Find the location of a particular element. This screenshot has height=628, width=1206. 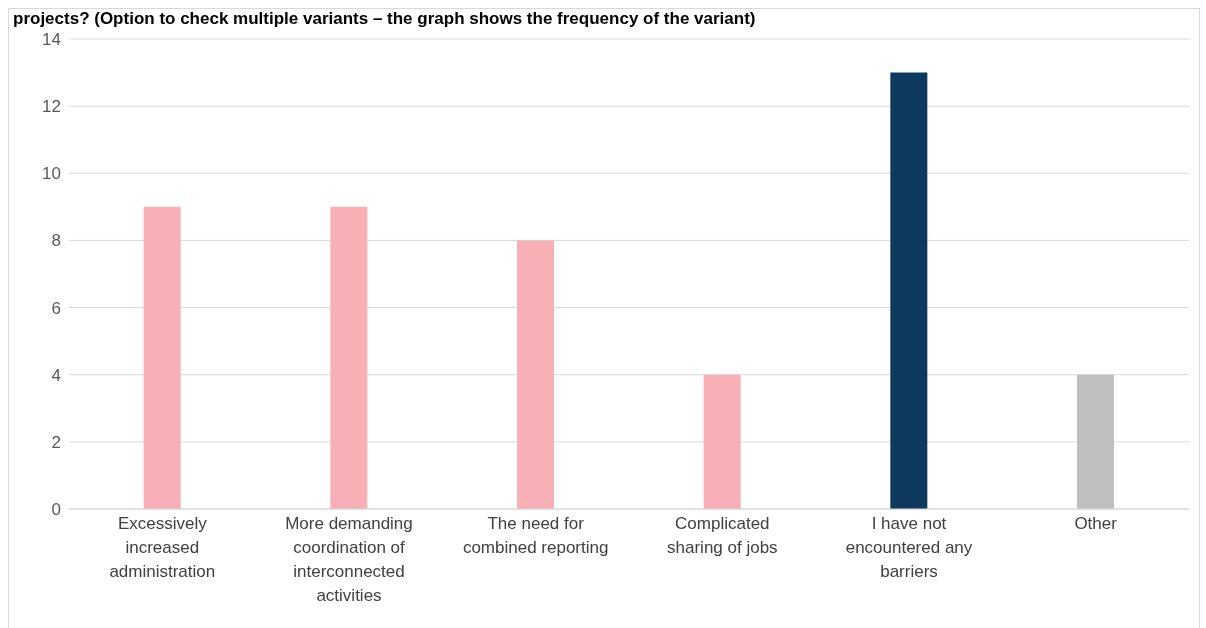

y-tick-label: 12 is located at coordinates (51, 107).